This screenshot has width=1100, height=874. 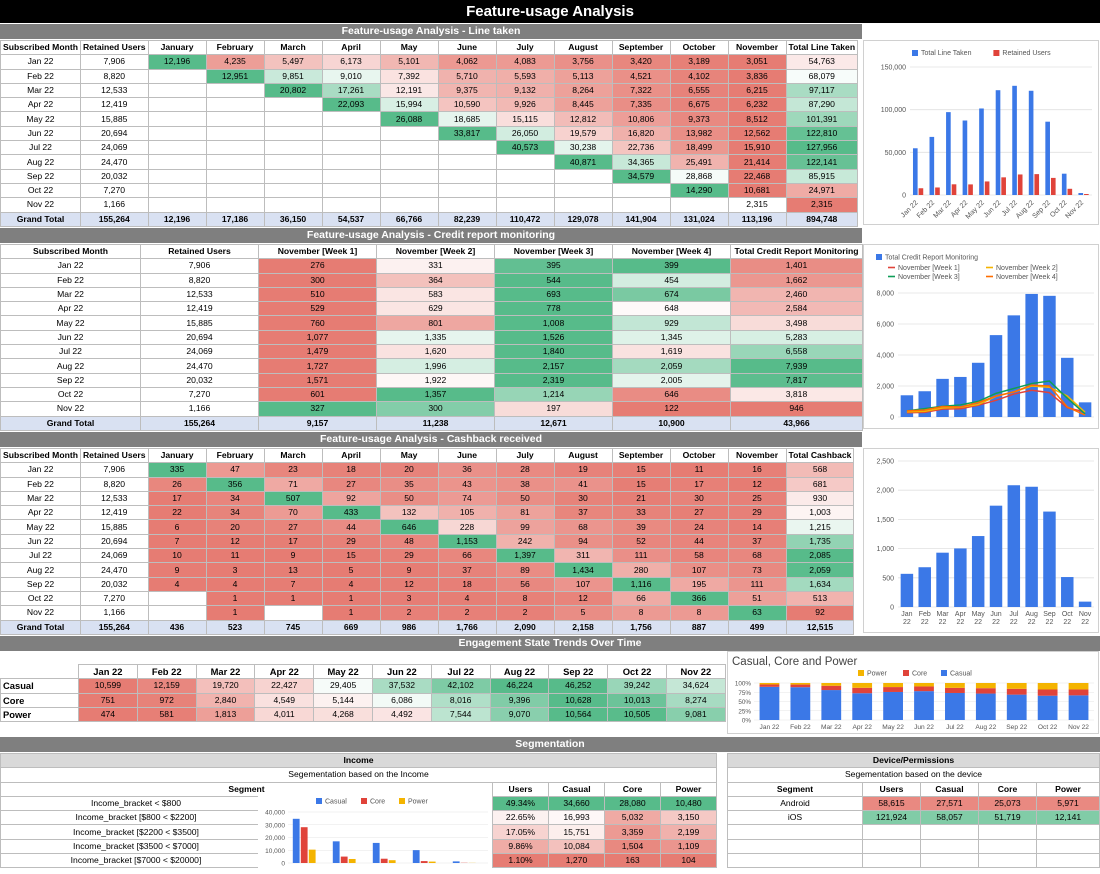 I want to click on table-cell: 242, so click(x=525, y=541).